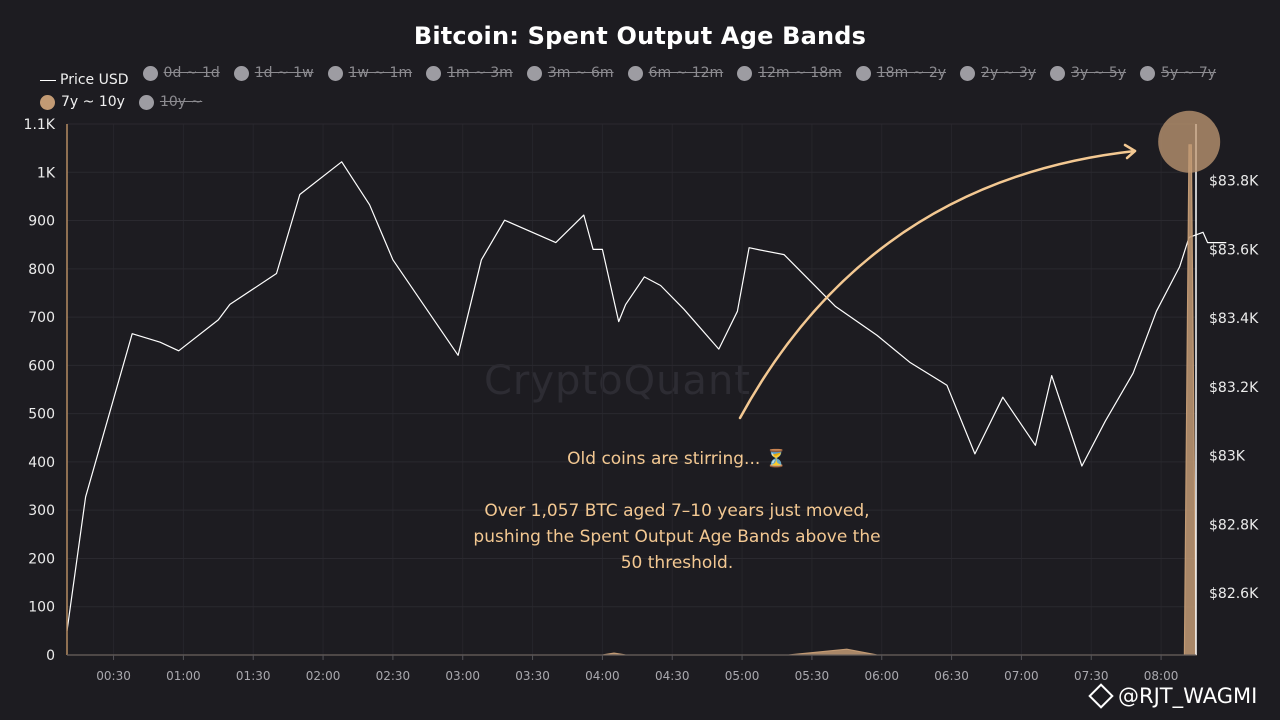 The width and height of the screenshot is (1280, 720). What do you see at coordinates (1130, 151) in the screenshot?
I see `annotation-arrow-head-icon` at bounding box center [1130, 151].